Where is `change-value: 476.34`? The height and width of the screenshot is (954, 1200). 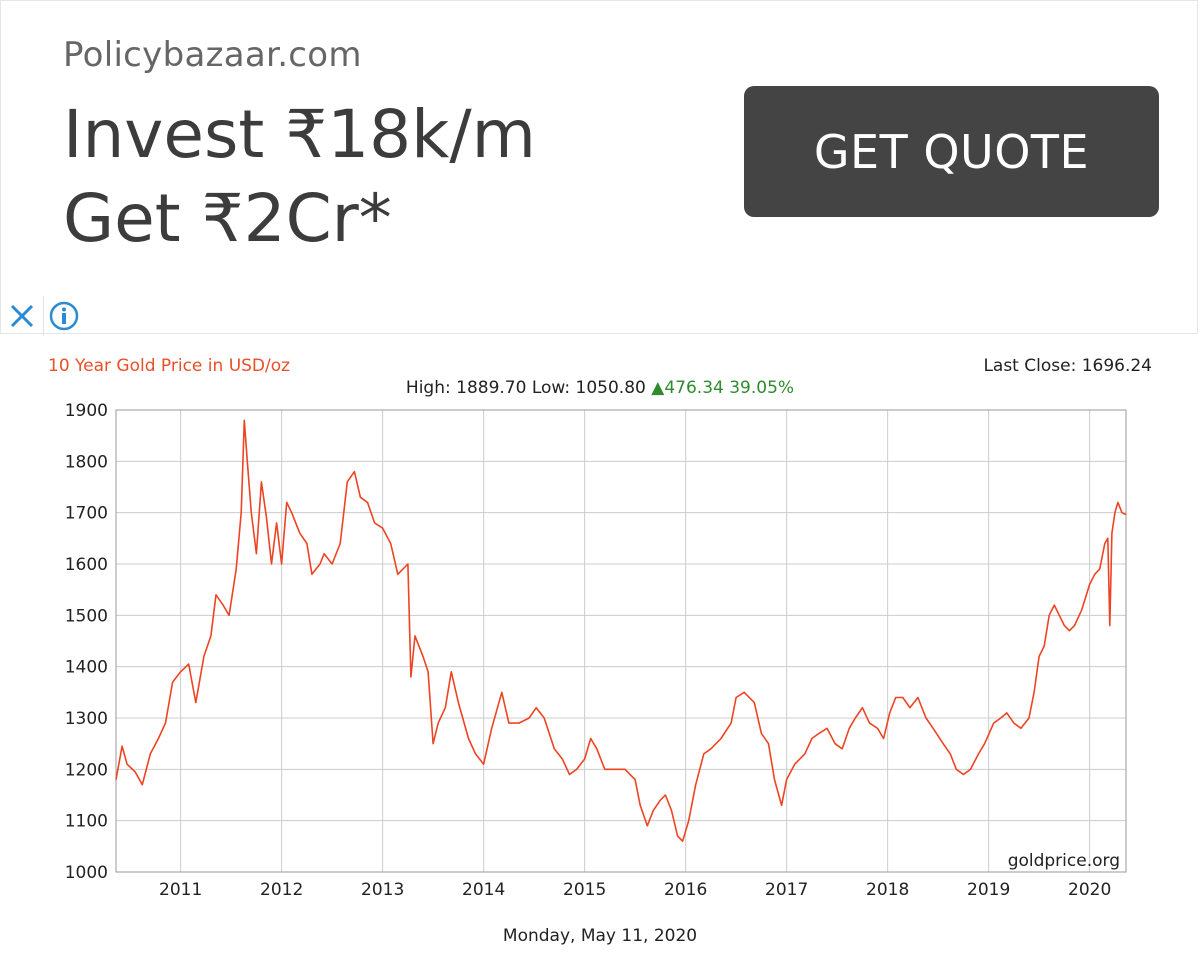
change-value: 476.34 is located at coordinates (693, 388).